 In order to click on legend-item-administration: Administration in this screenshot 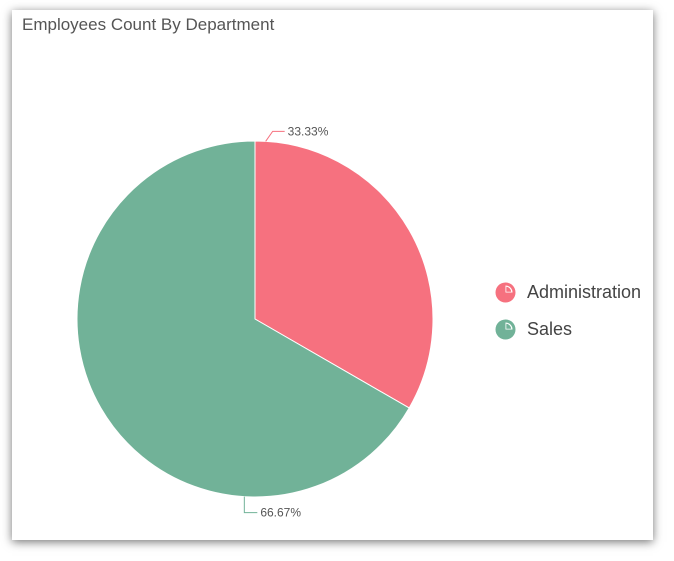, I will do `click(568, 292)`.